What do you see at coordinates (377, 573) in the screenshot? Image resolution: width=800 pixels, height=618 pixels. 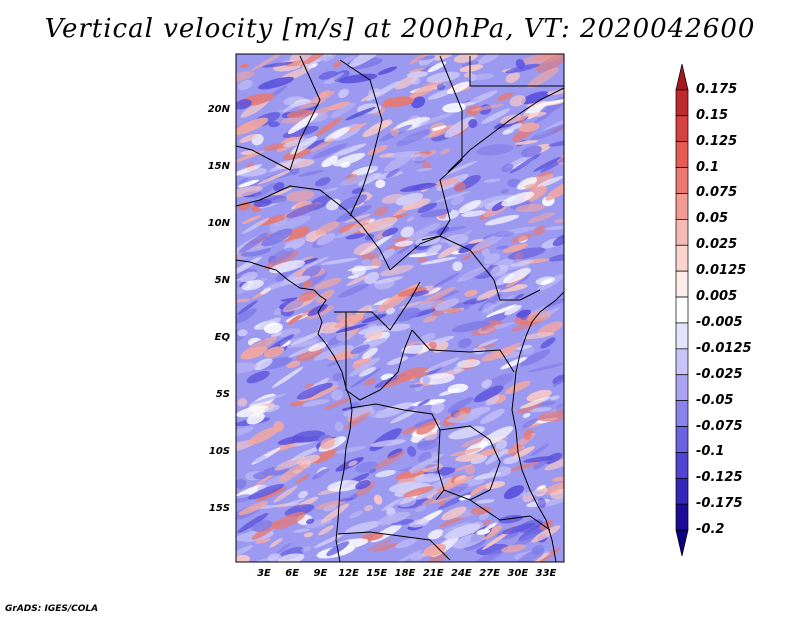 I see `lon-tick-label: 15E` at bounding box center [377, 573].